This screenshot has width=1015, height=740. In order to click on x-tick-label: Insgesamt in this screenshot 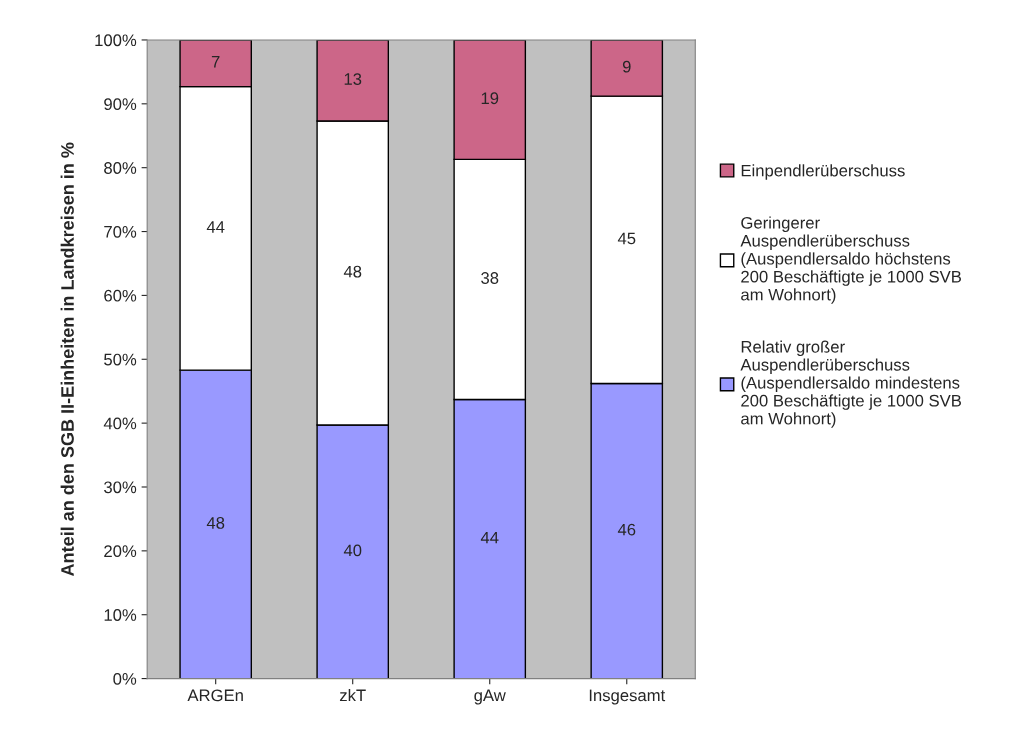, I will do `click(627, 697)`.